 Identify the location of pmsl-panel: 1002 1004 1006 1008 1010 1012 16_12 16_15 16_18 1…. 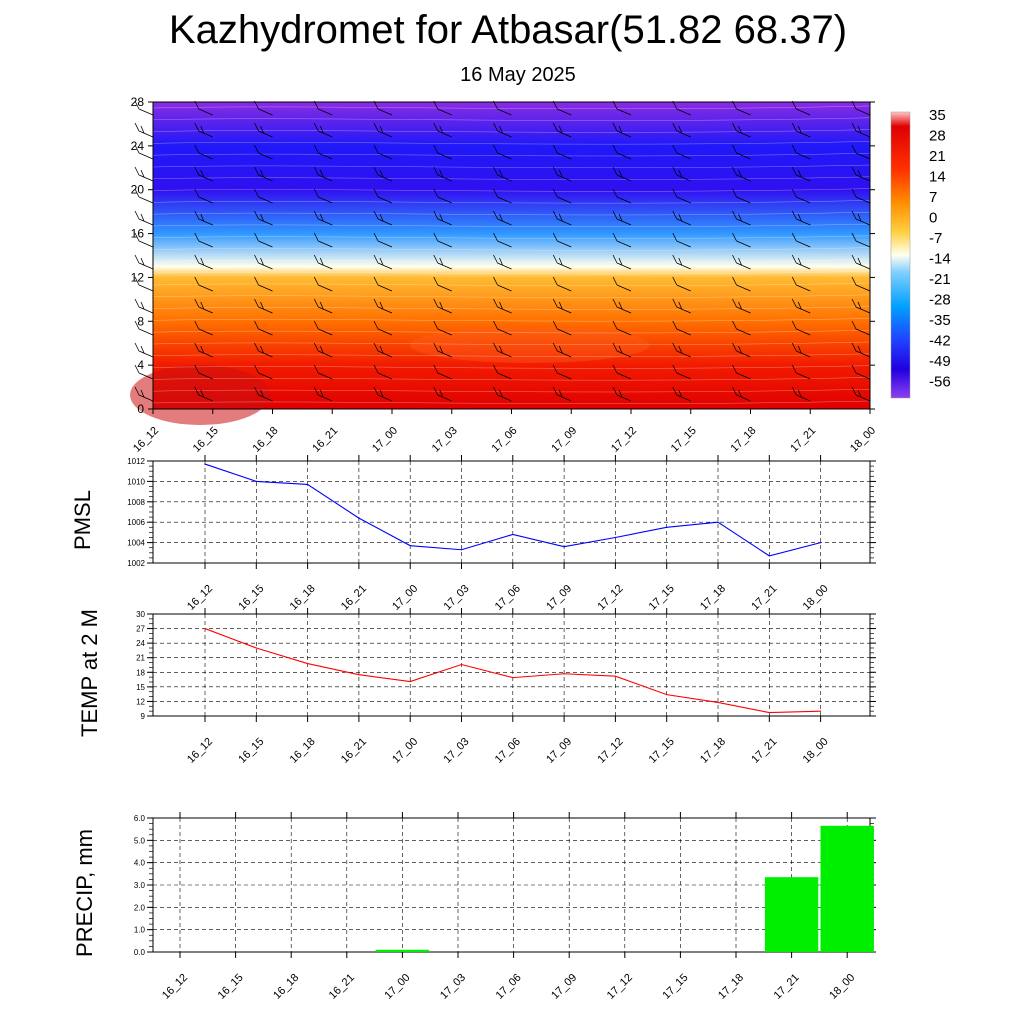
(473, 534).